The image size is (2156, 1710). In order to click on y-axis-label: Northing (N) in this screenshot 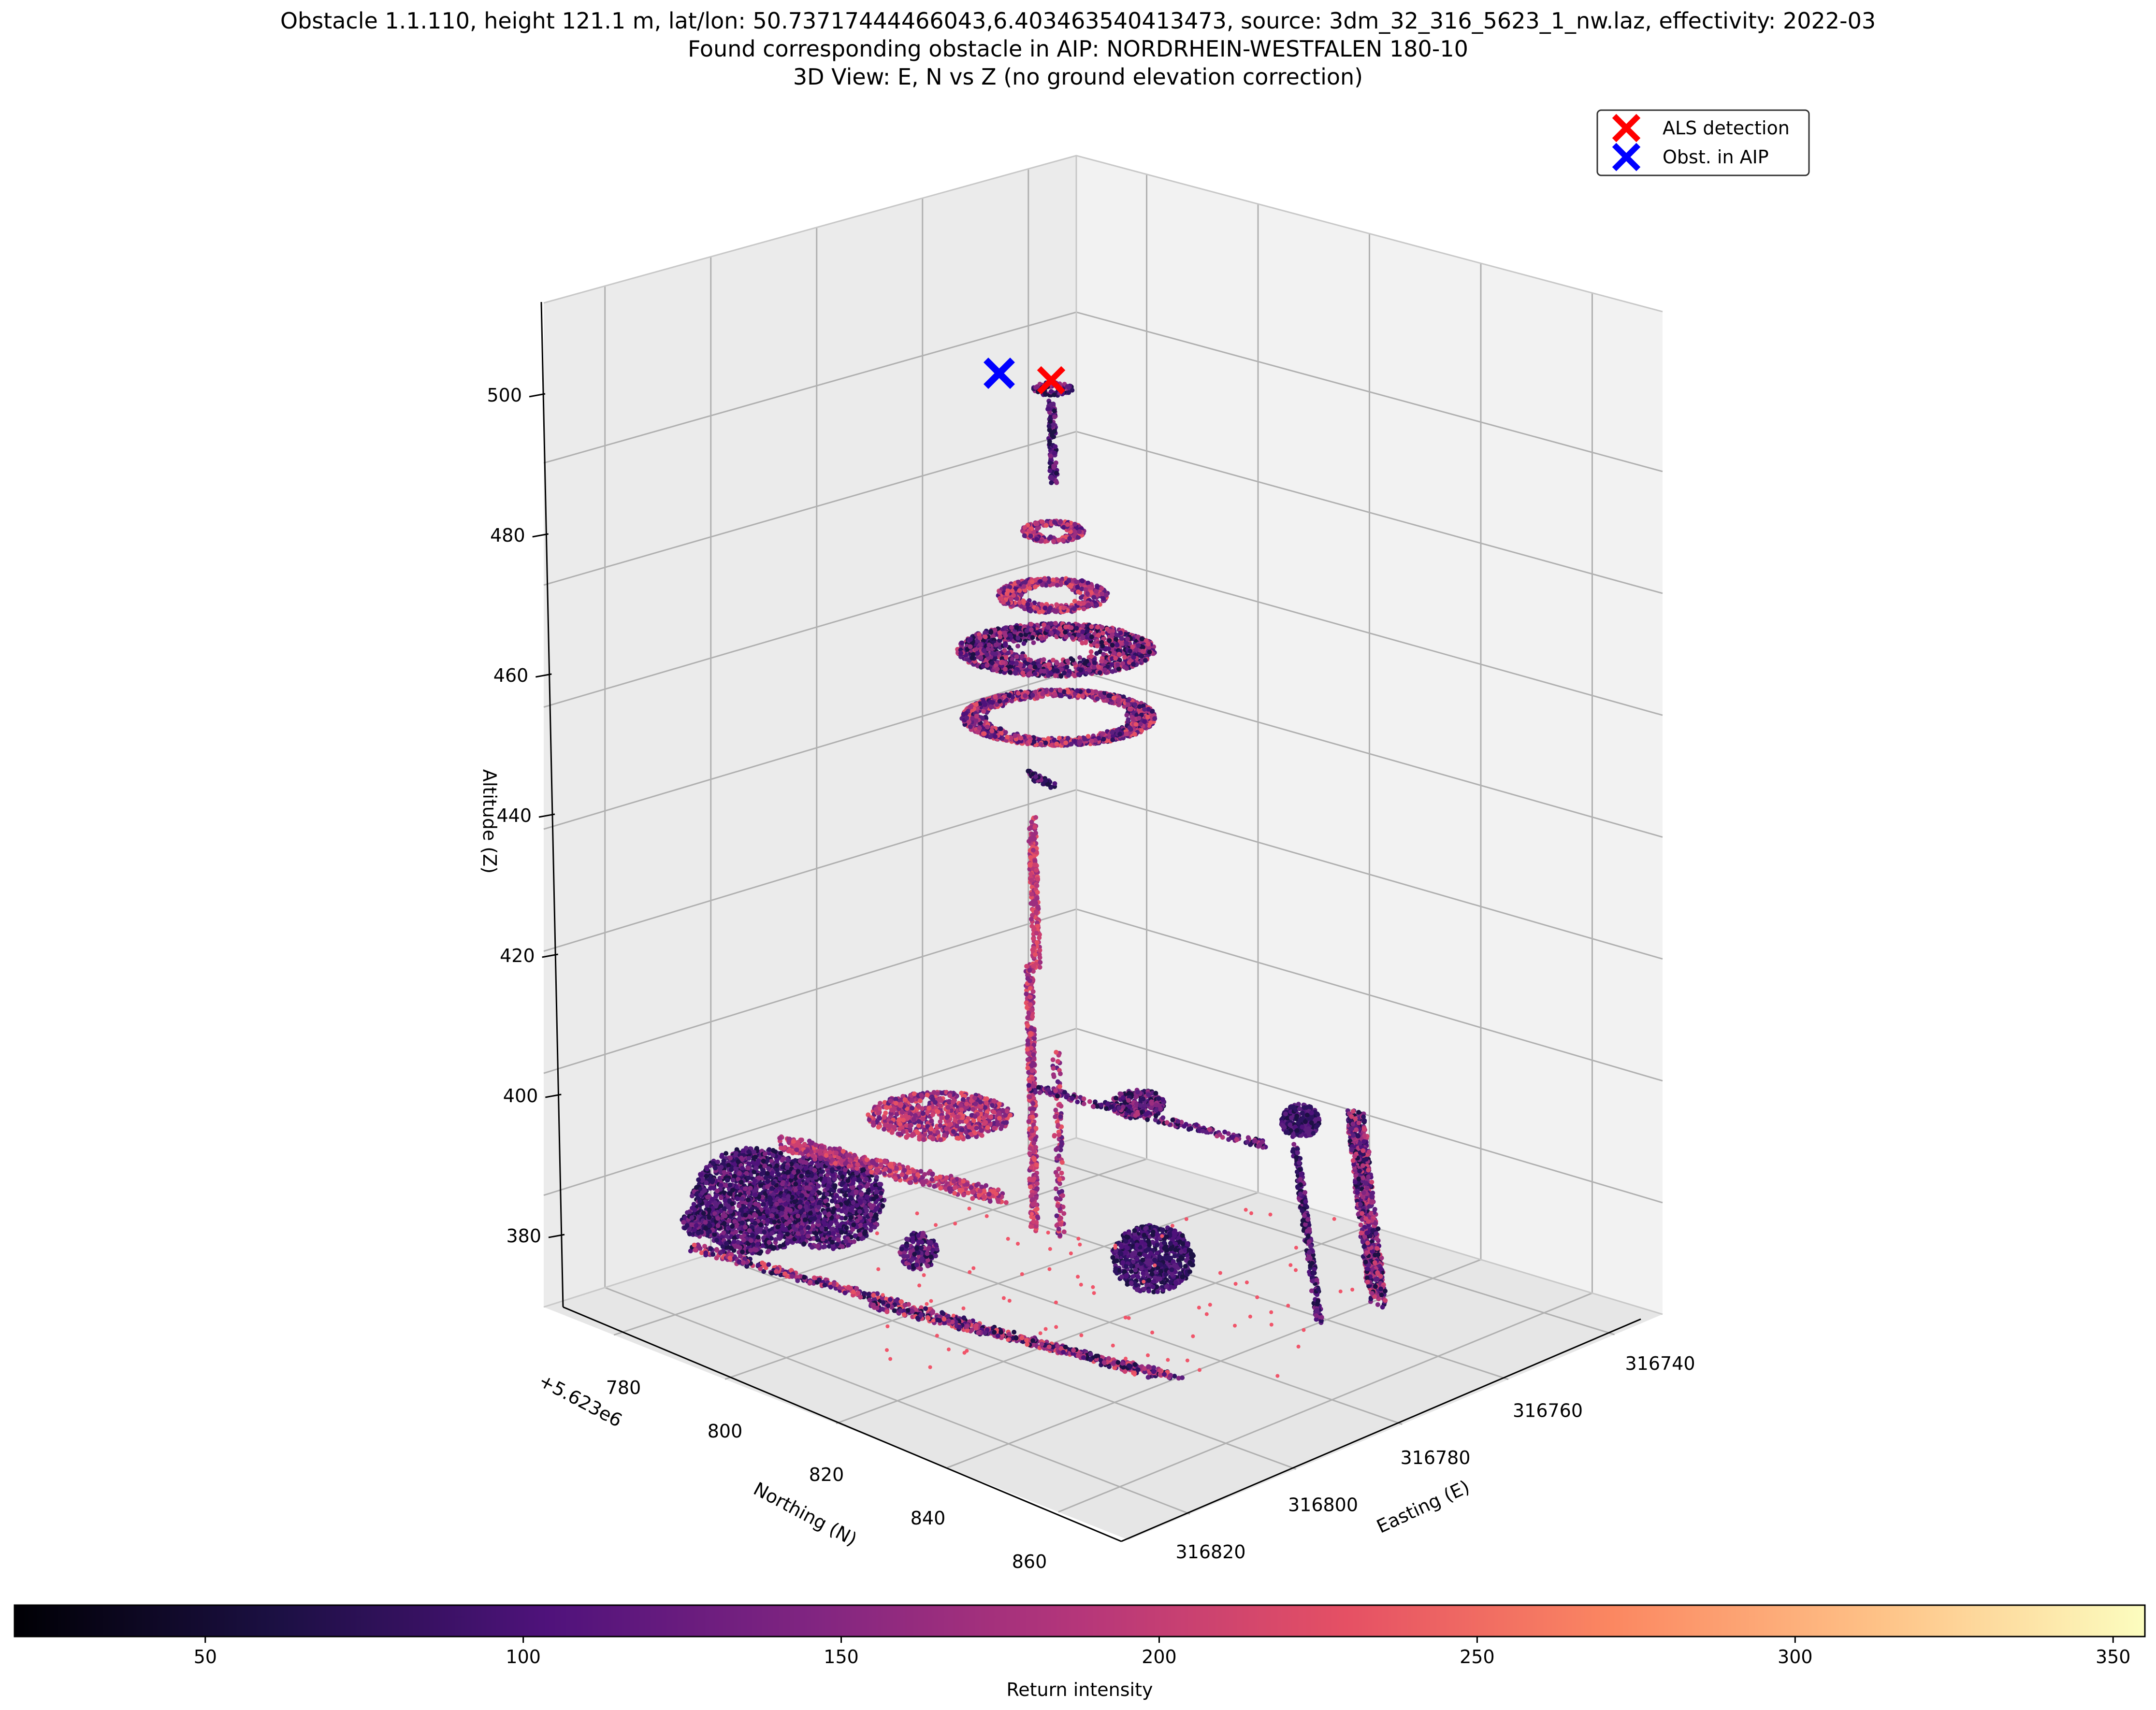, I will do `click(805, 1514)`.